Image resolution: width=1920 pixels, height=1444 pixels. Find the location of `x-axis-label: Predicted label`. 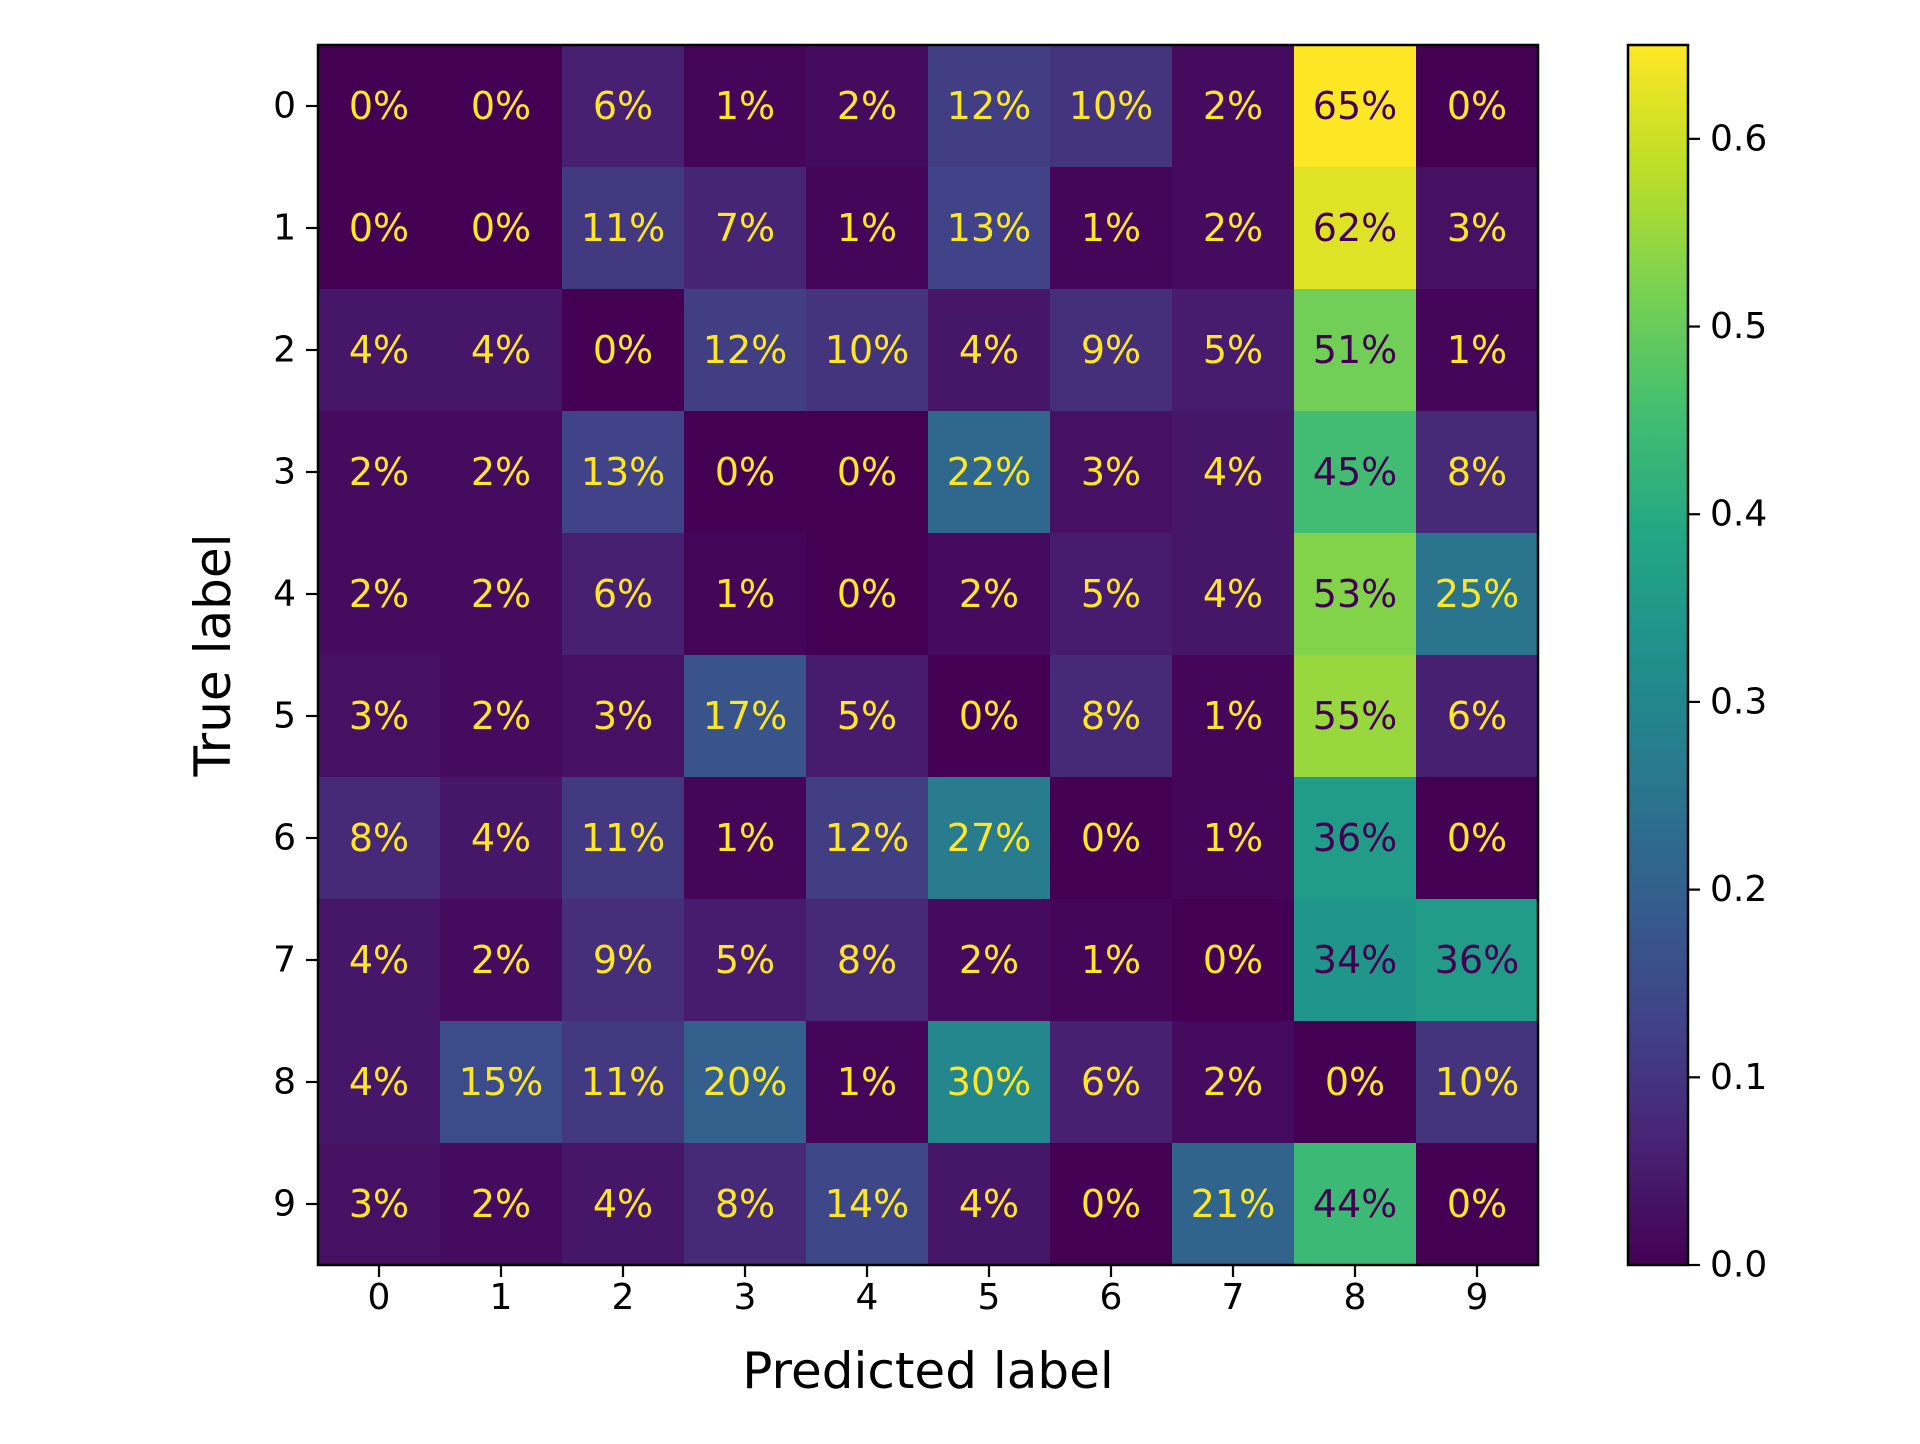

x-axis-label: Predicted label is located at coordinates (928, 1371).